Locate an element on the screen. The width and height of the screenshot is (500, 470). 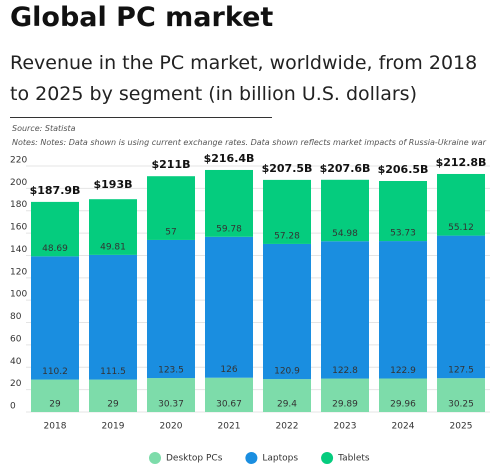
segment-label: 123.5 is located at coordinates (171, 371).